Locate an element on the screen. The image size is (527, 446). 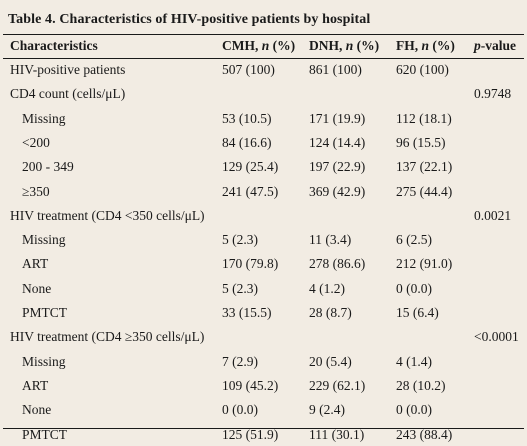
table-row: 200 - 349 129 (25.4) 197 (22.9) 137 (22.1) is located at coordinates (263, 167).